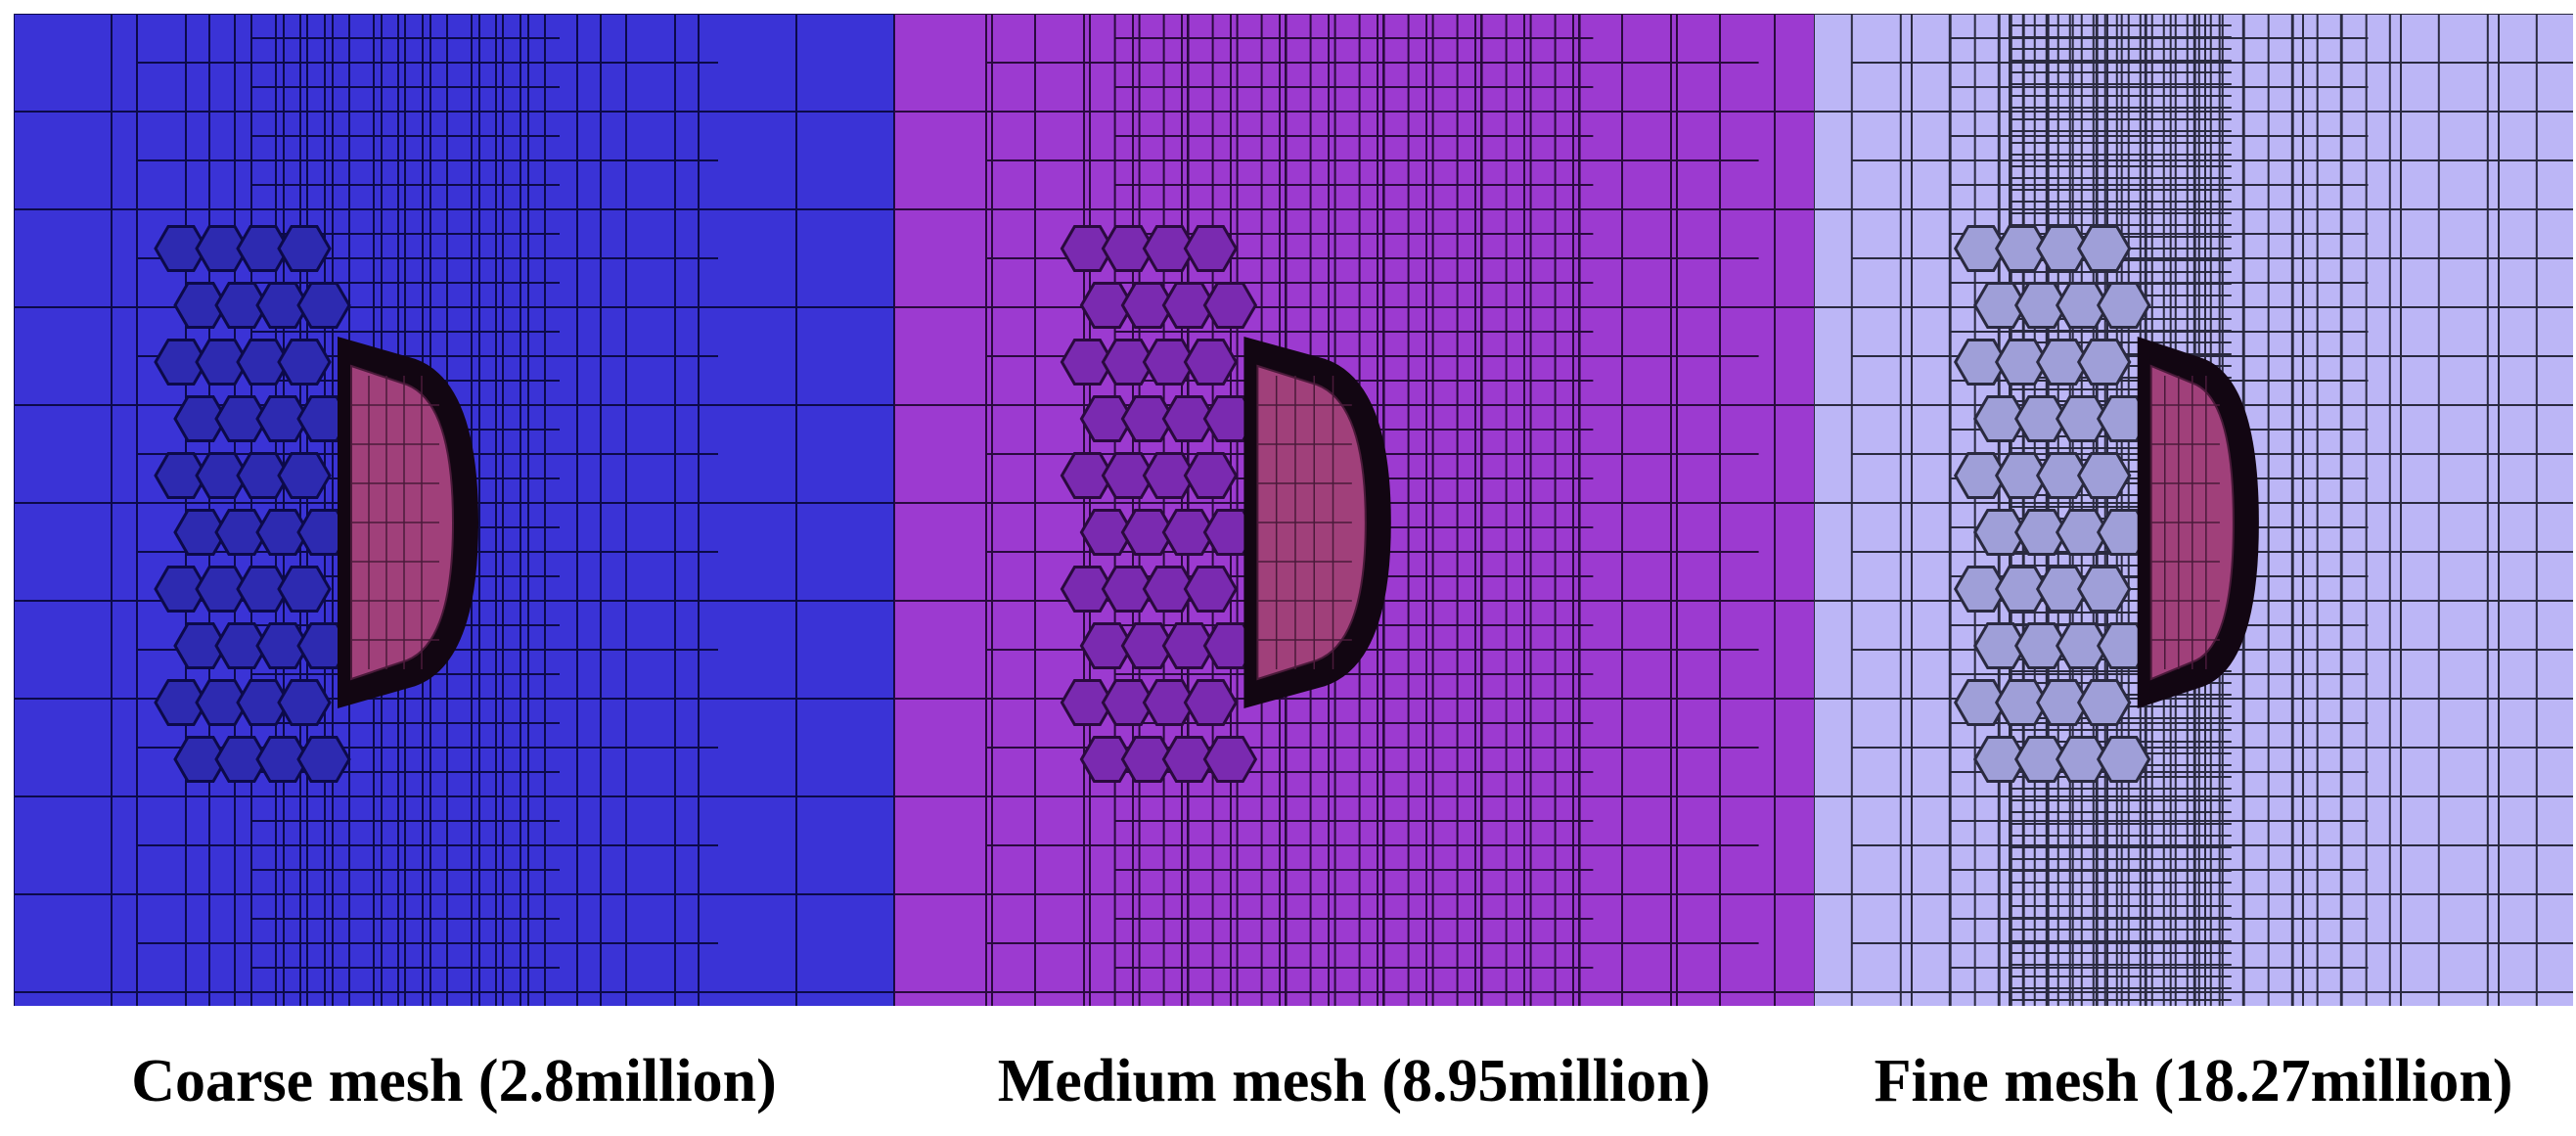 The width and height of the screenshot is (2576, 1136). Describe the element at coordinates (454, 1081) in the screenshot. I see `coarse-mesh-caption: Coarse mesh (2.8million)` at that location.